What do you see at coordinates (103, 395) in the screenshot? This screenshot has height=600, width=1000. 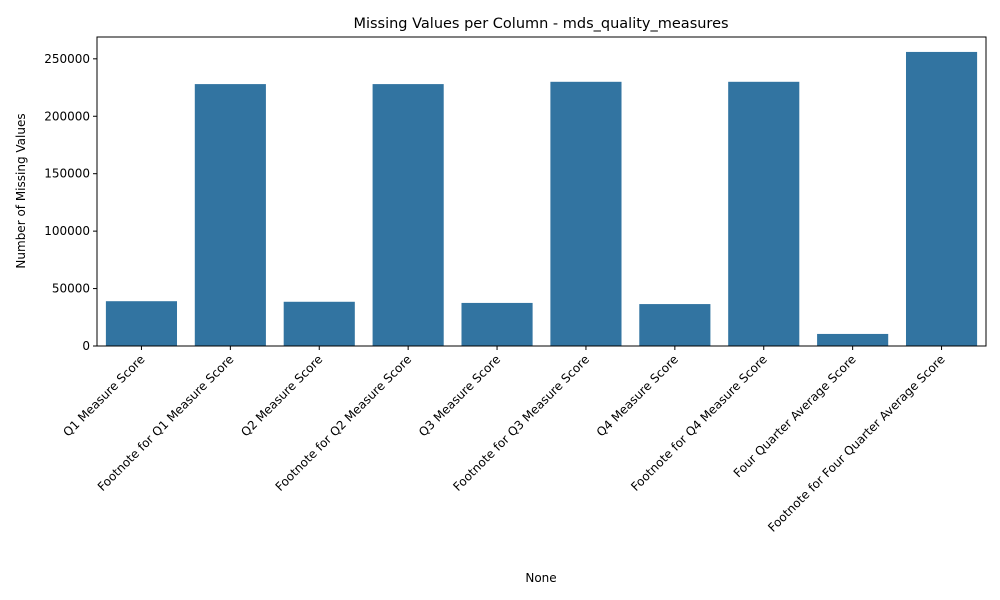 I see `x-tick-label-1: Q1 Measure Score` at bounding box center [103, 395].